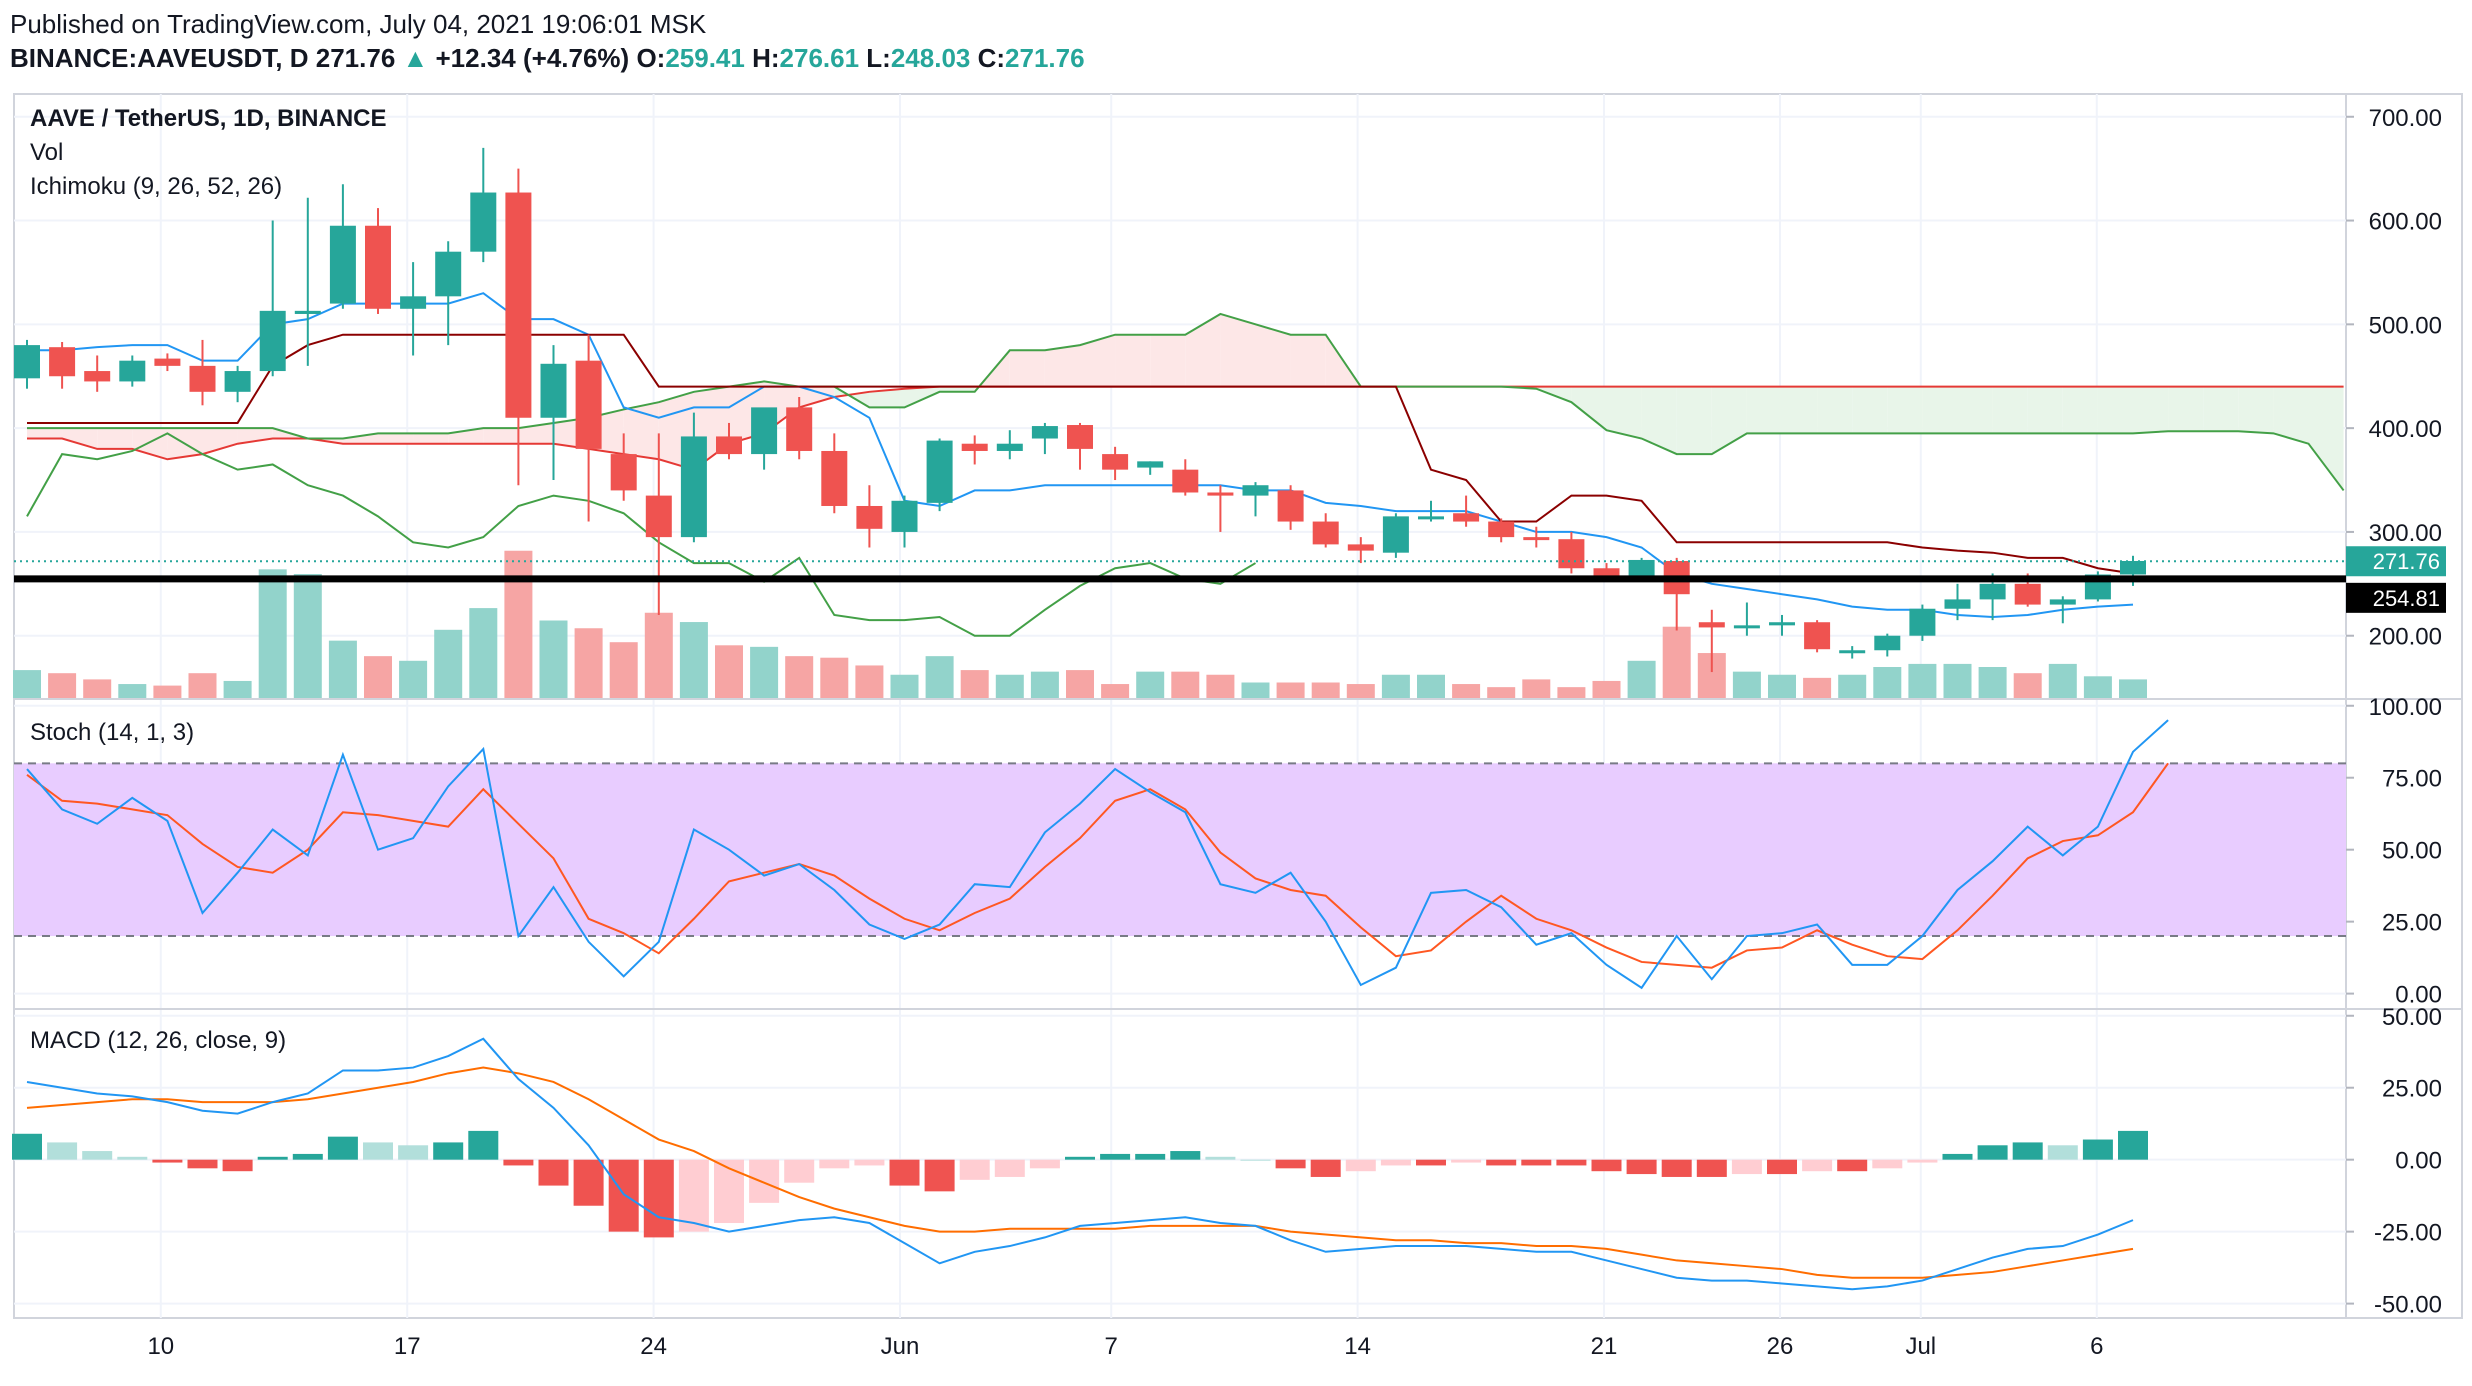 The width and height of the screenshot is (2472, 1386). I want to click on price-change: +12.34 (+4.76%), so click(532, 58).